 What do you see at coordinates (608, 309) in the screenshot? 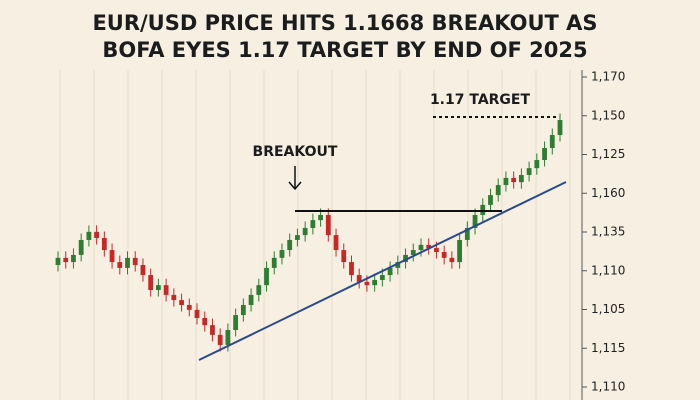
I see `y-tick-label: 1,105` at bounding box center [608, 309].